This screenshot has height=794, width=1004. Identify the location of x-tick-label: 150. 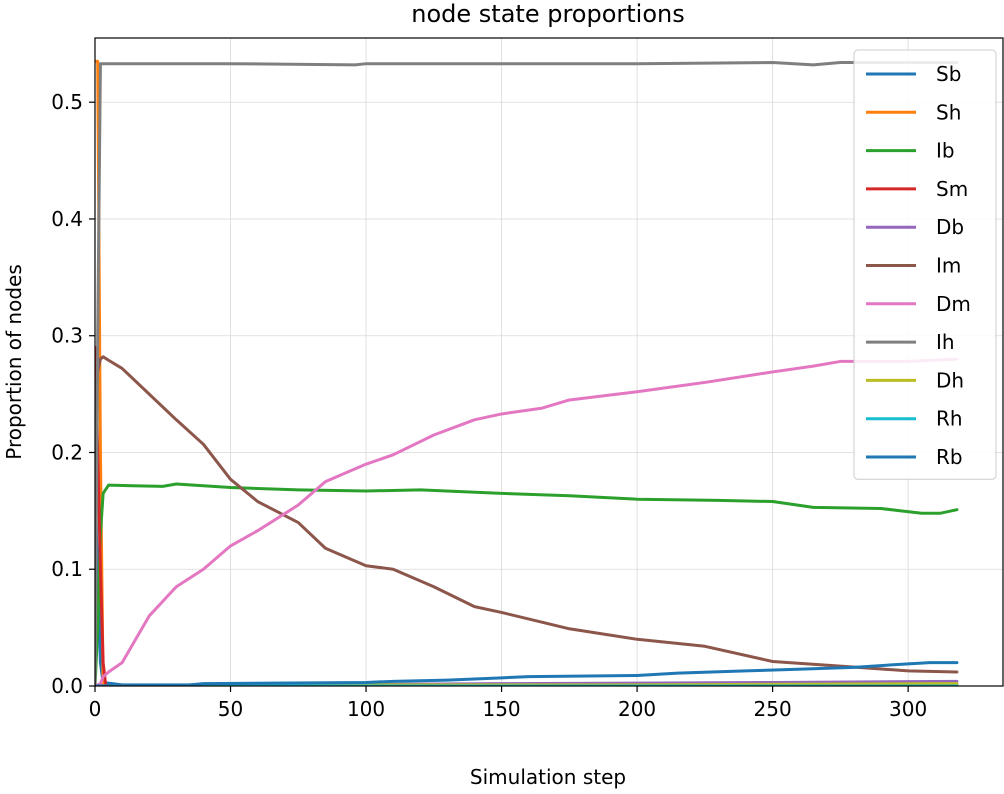
(501, 709).